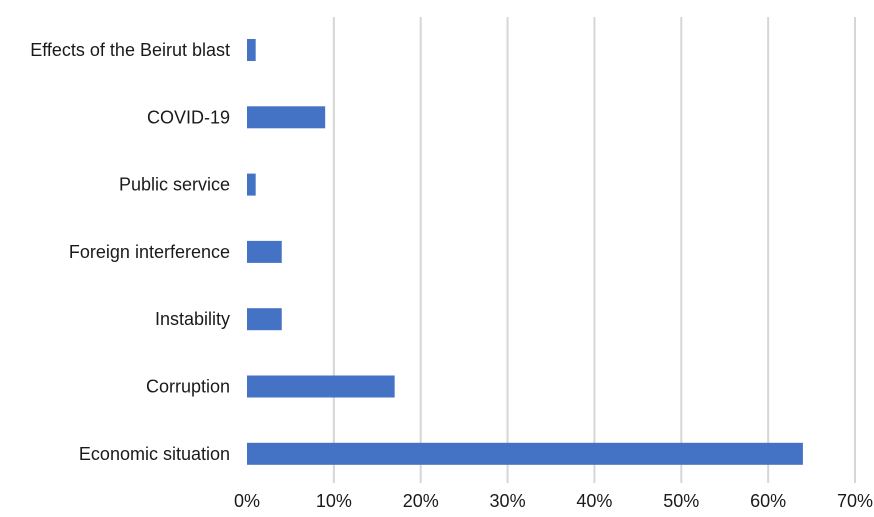 The height and width of the screenshot is (517, 874). What do you see at coordinates (508, 501) in the screenshot?
I see `x-tick-label-3: 30%` at bounding box center [508, 501].